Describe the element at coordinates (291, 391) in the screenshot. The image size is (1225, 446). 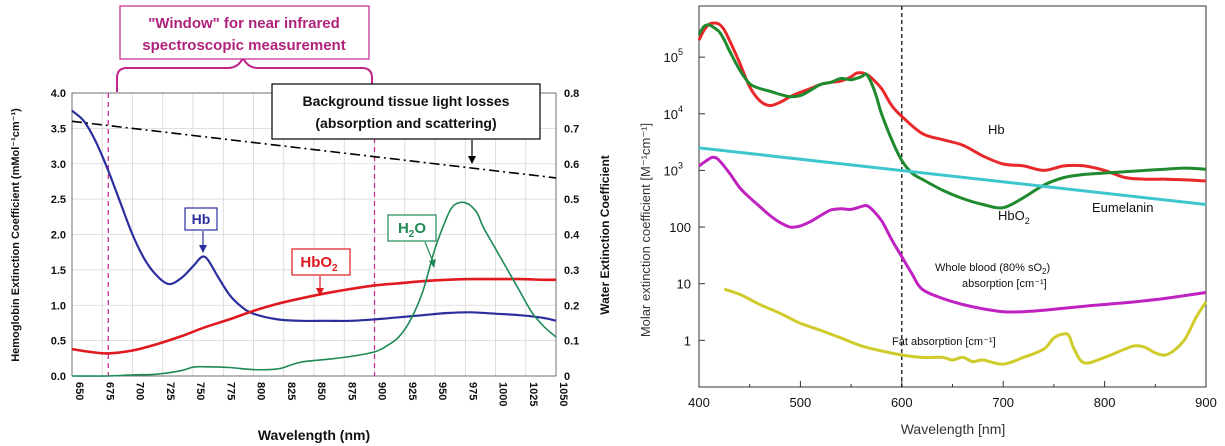
I see `x-tick-label: 825` at that location.